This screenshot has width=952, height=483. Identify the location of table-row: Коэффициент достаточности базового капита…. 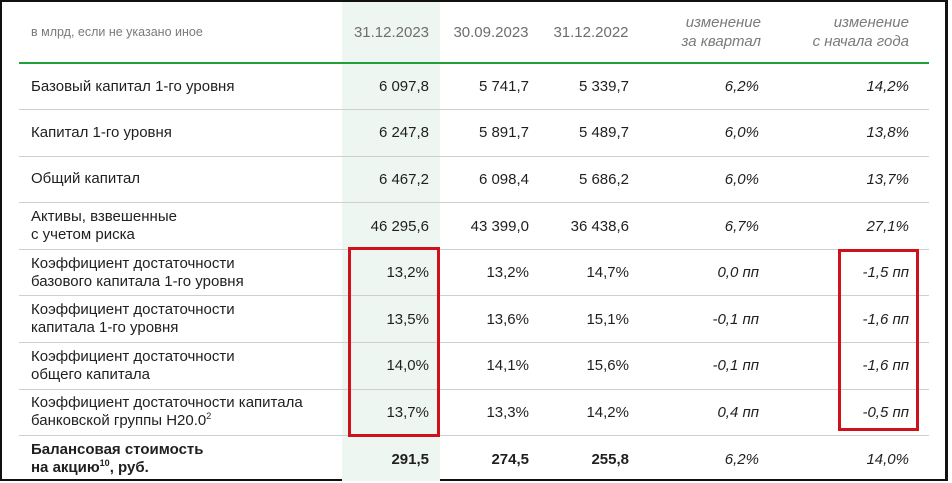
(474, 273).